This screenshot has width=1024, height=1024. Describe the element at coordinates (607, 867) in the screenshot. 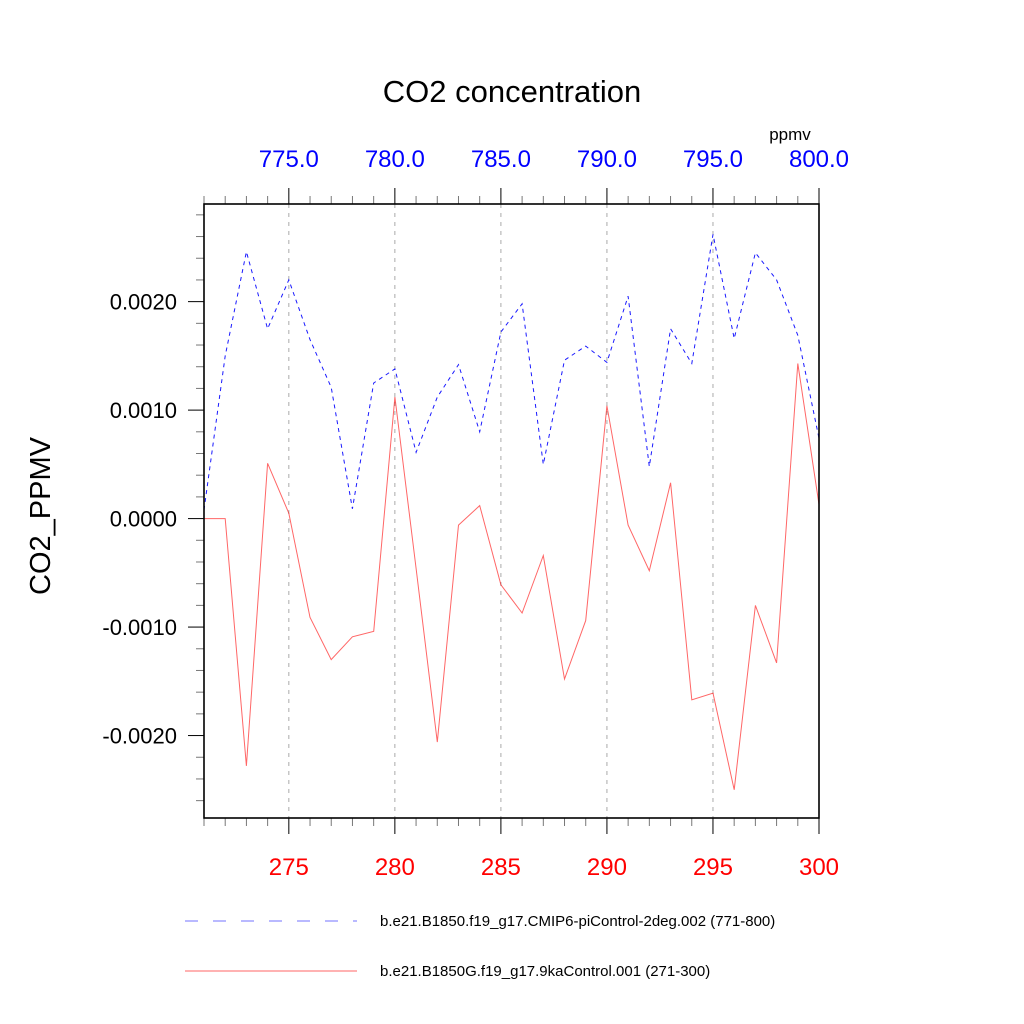

I see `x-tick-label-bottom: 290` at that location.